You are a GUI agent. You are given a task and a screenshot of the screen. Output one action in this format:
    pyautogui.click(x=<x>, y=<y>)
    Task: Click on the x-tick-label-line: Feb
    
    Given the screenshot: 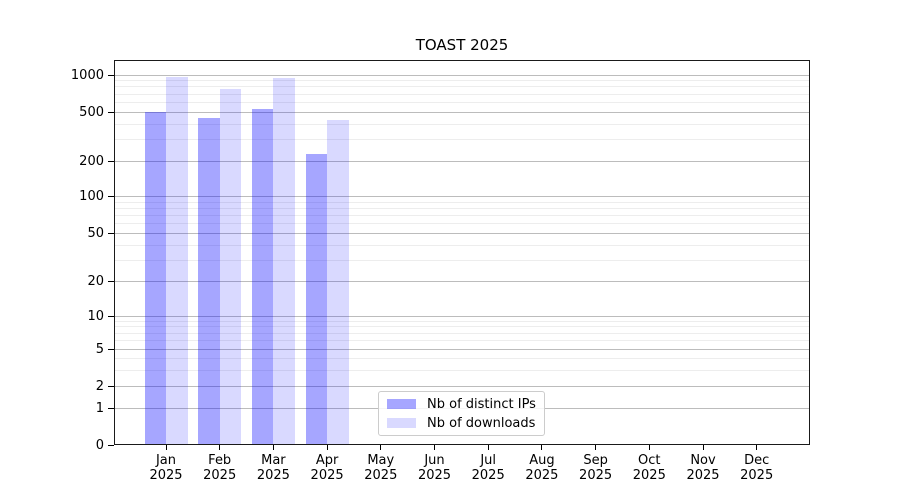 What is the action you would take?
    pyautogui.click(x=220, y=460)
    